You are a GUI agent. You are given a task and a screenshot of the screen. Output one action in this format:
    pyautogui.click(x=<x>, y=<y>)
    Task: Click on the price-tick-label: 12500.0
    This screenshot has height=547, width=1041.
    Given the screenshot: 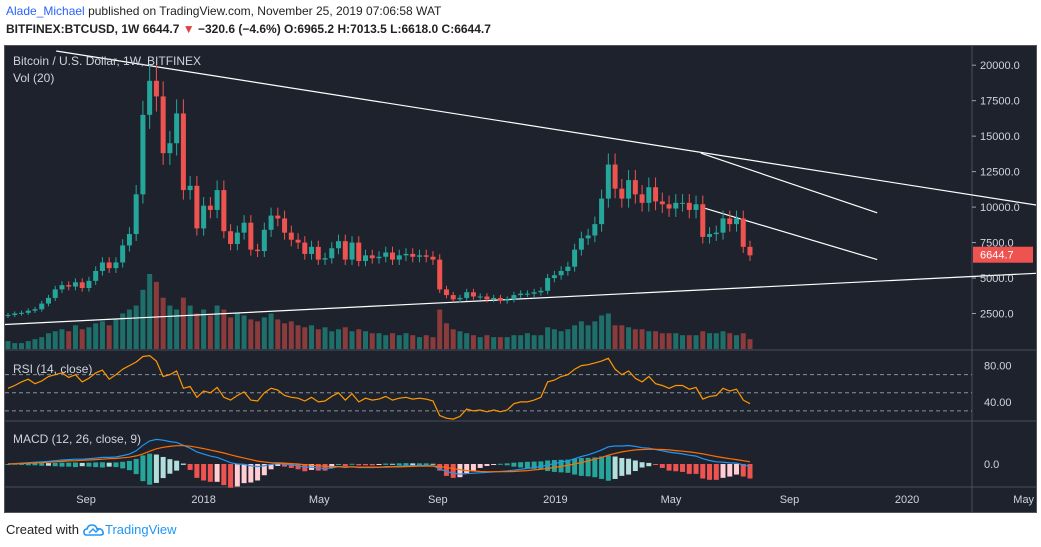 What is the action you would take?
    pyautogui.click(x=1000, y=173)
    